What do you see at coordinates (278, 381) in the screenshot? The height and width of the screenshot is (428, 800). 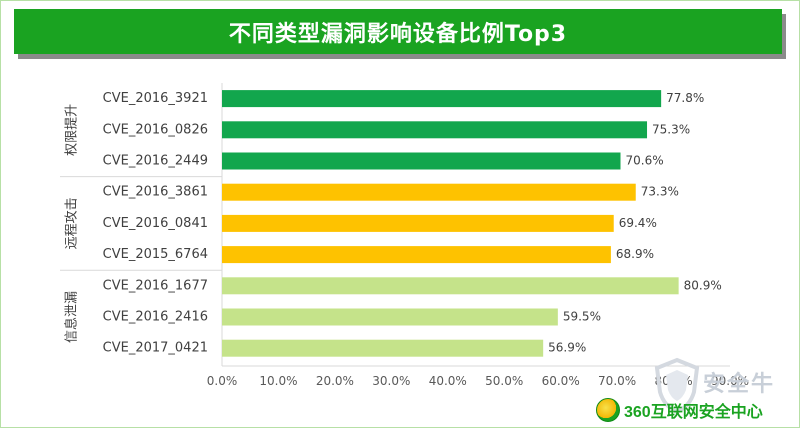 I see `x-tick-label: 10.0%` at bounding box center [278, 381].